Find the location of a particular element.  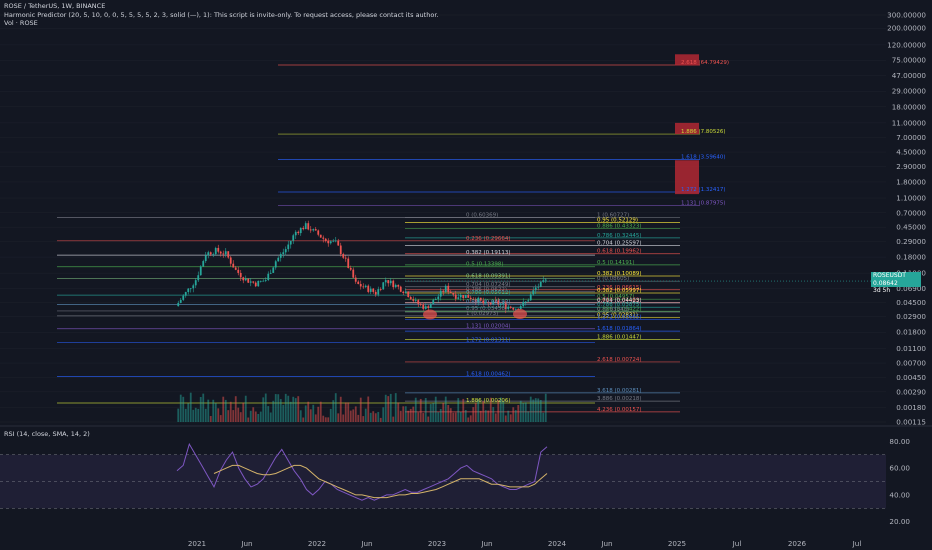

y-tick-label: 0.06900 is located at coordinates (911, 288).